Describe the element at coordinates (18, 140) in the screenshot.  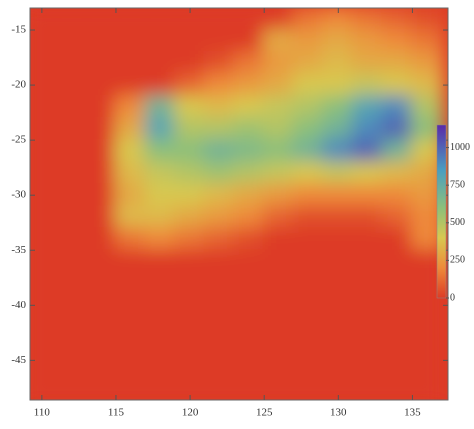
I see `y-tick-label: -25` at that location.